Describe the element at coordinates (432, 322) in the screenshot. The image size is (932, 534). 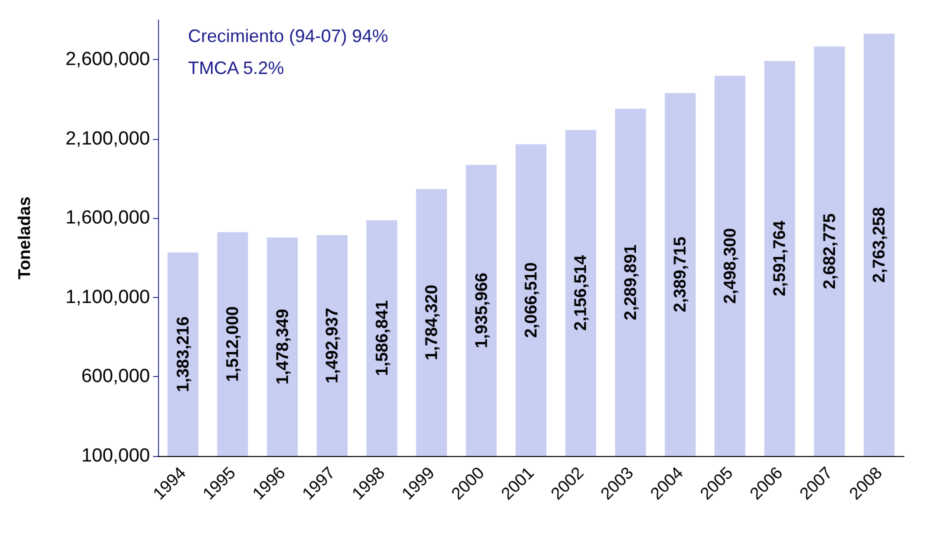
I see `data-label: 1,784,320` at that location.